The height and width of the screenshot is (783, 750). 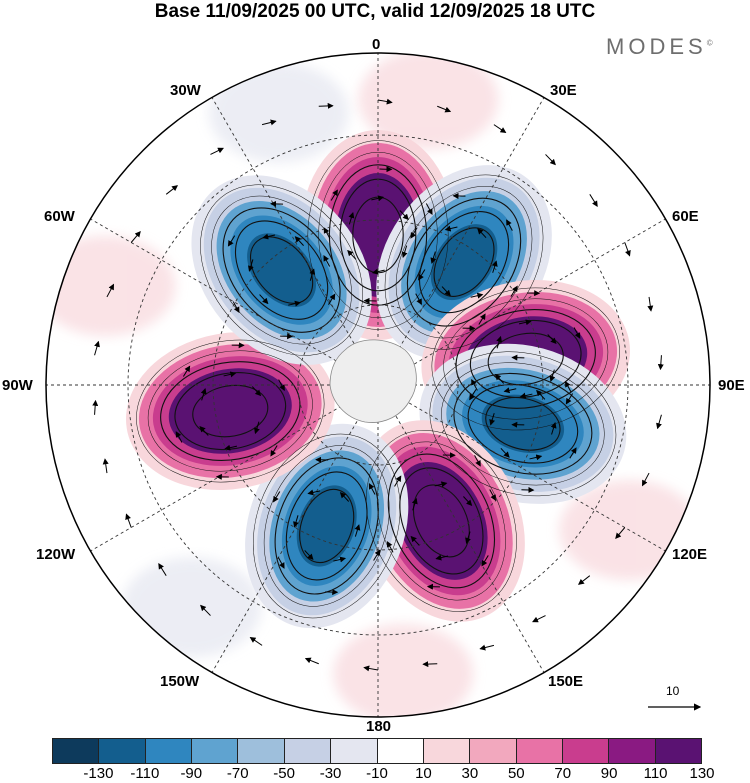 What do you see at coordinates (659, 46) in the screenshot?
I see `brand-logo: MODES©` at bounding box center [659, 46].